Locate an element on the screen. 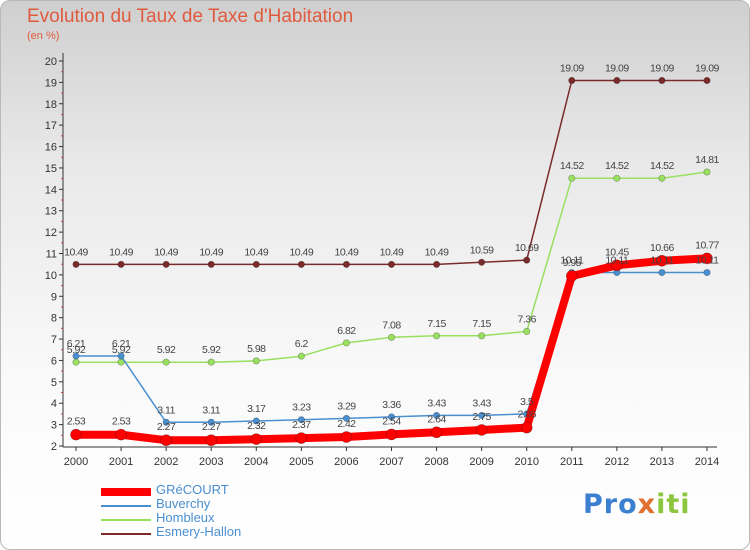 The height and width of the screenshot is (550, 750). x-tick-label: 2000 is located at coordinates (76, 462).